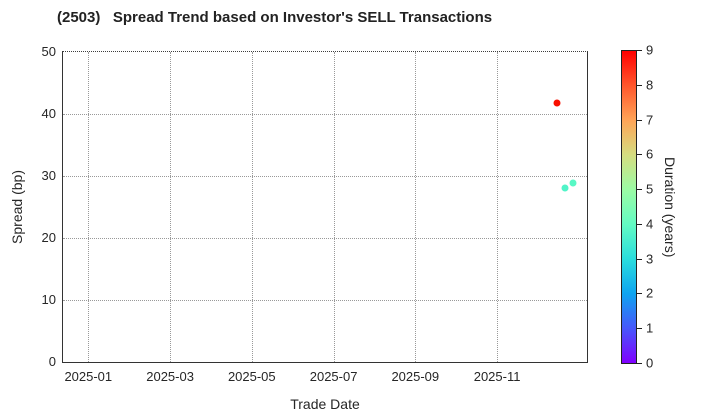  Describe the element at coordinates (170, 376) in the screenshot. I see `x-tick-label: 2025-03` at that location.